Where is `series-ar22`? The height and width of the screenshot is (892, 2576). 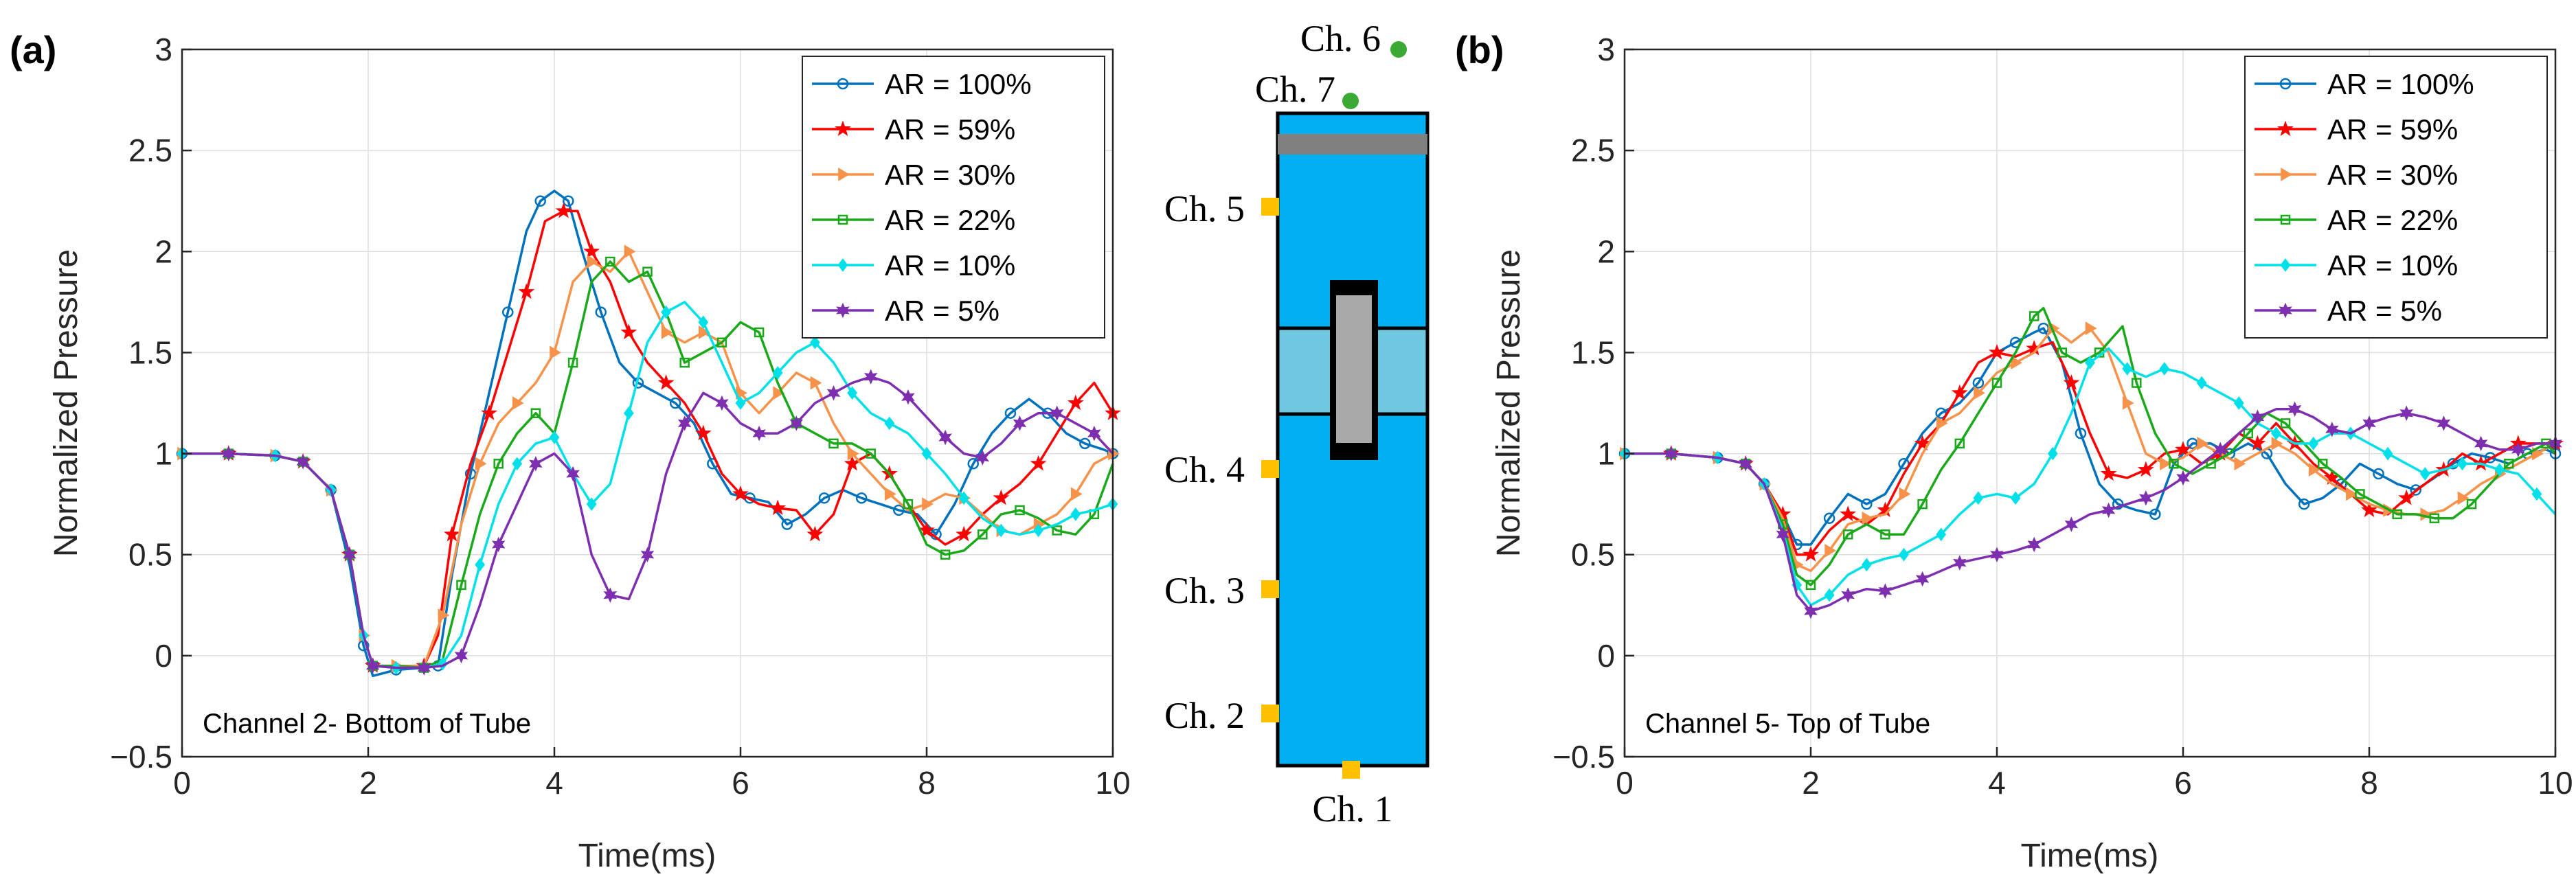
series-ar22 is located at coordinates (2091, 449).